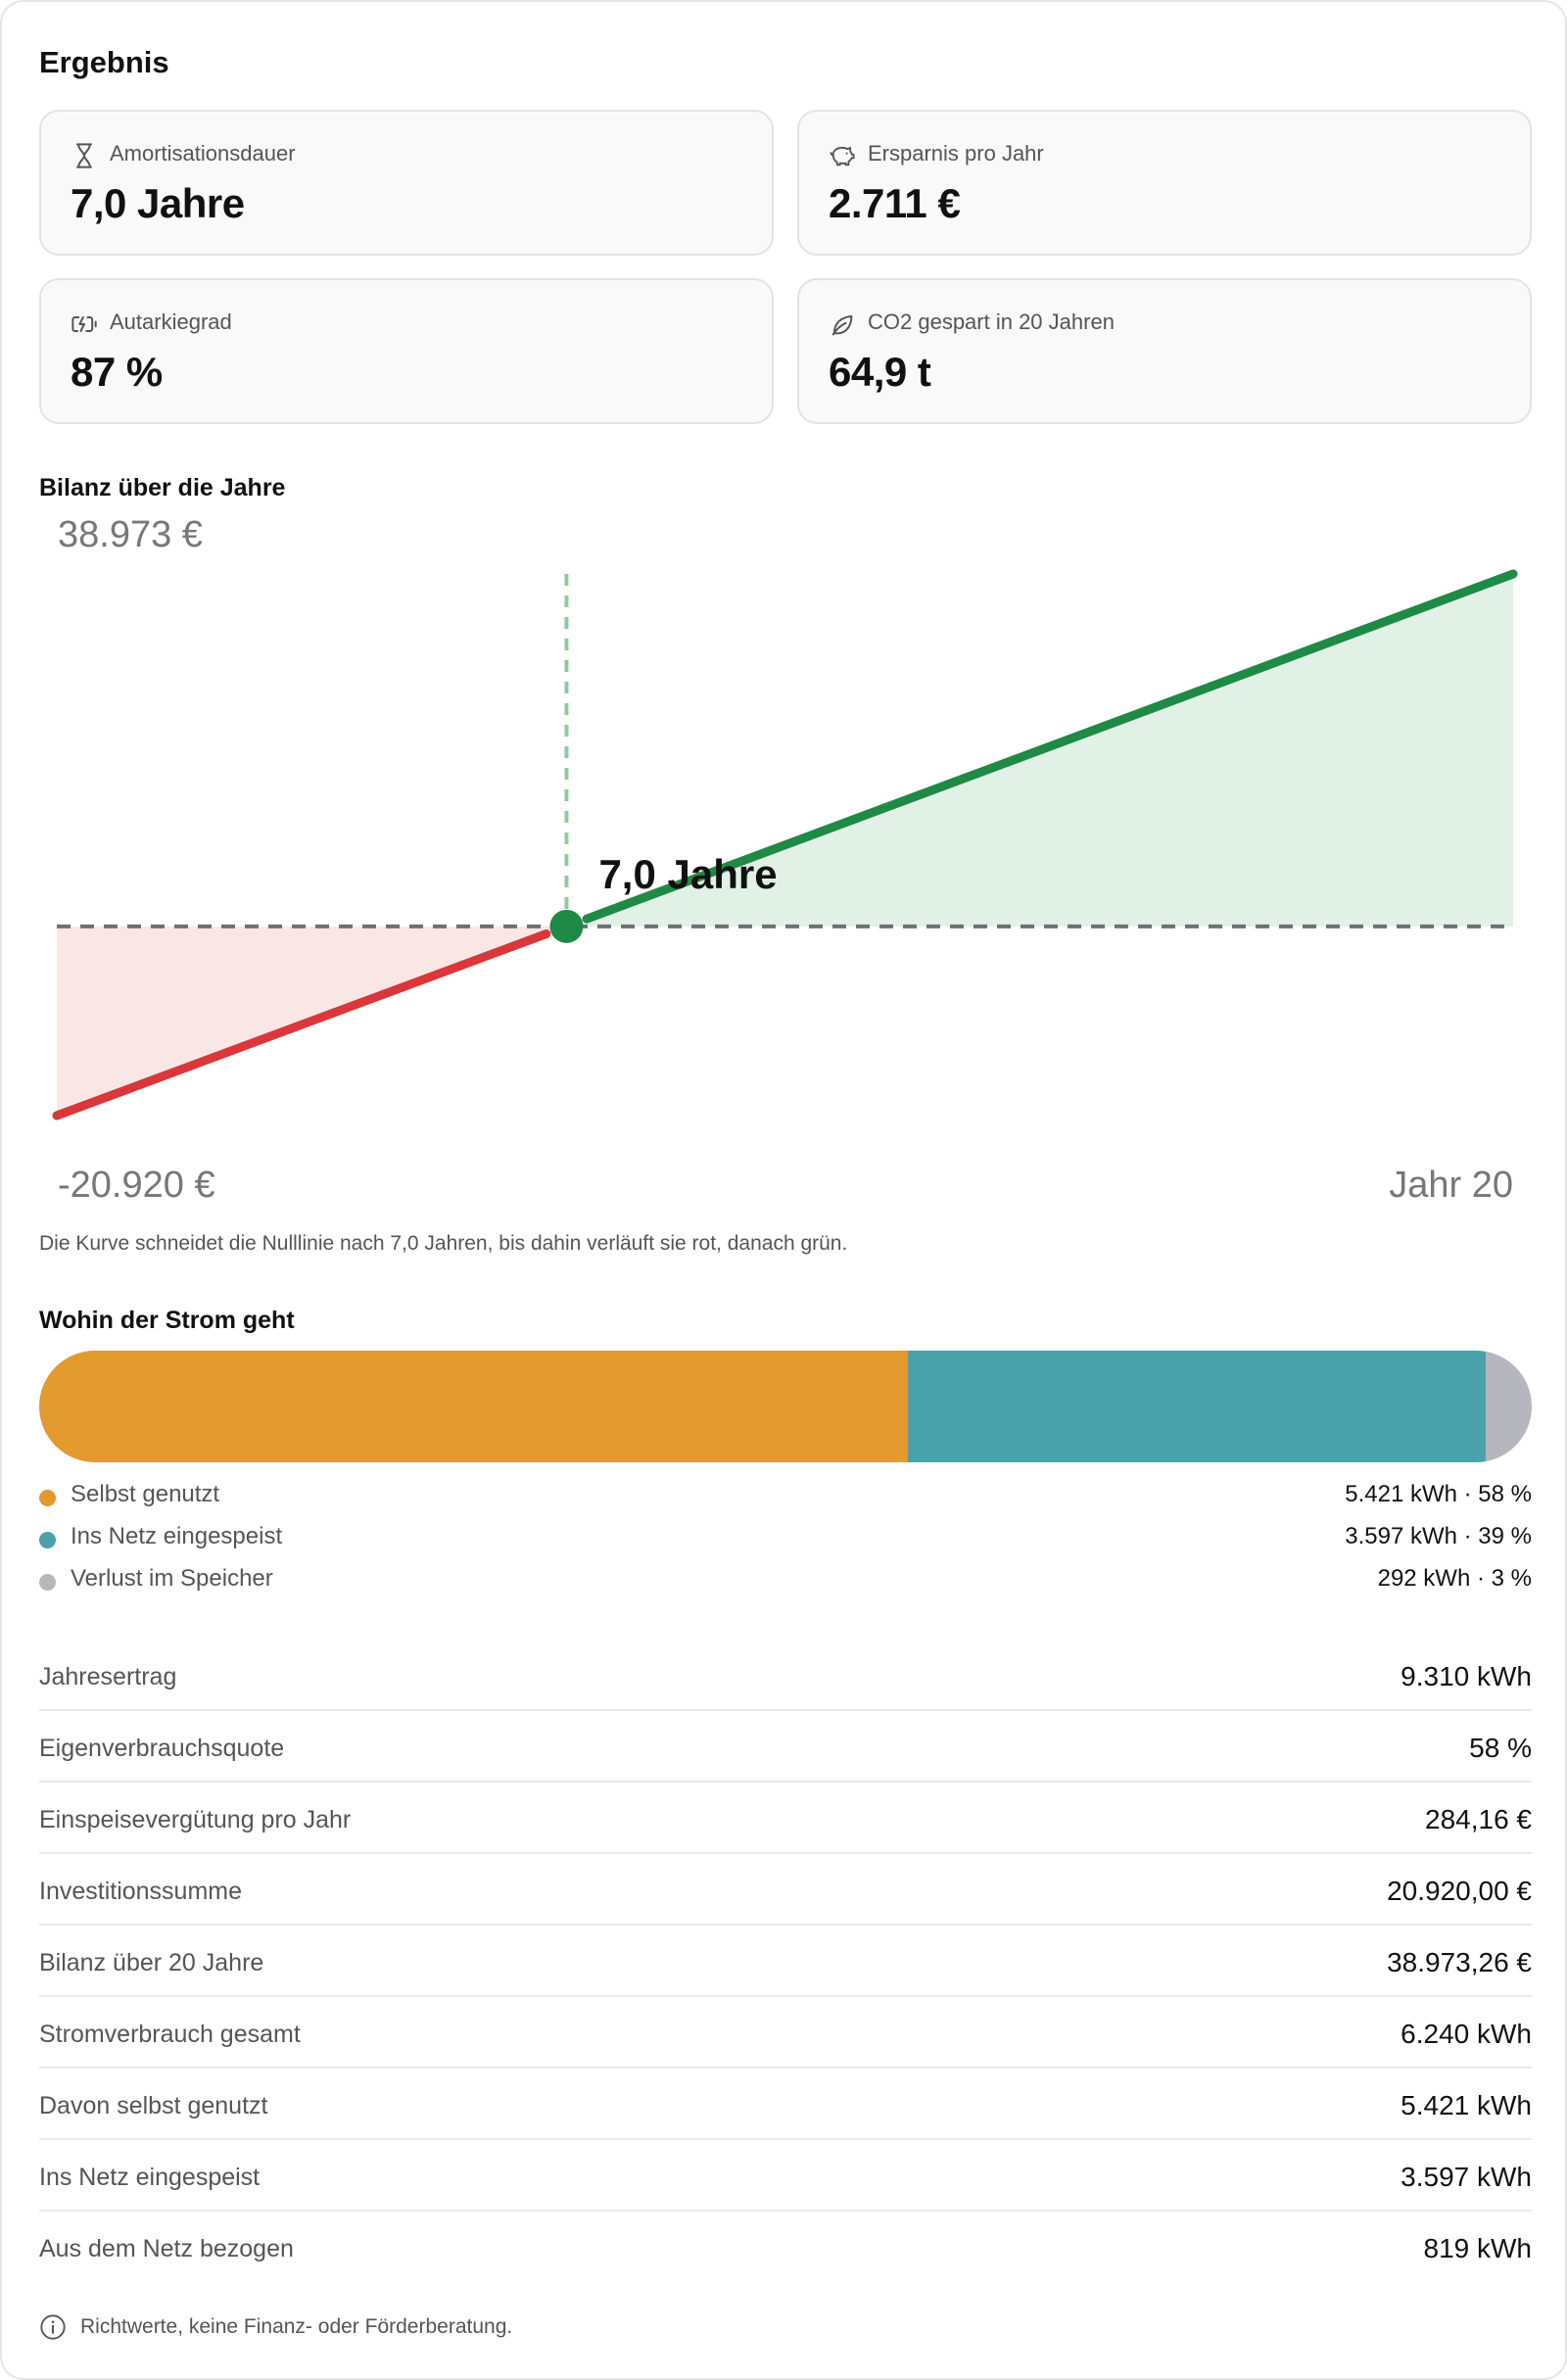 This screenshot has height=2380, width=1567. I want to click on legend-value: 292 kWh · 3 %, so click(1454, 1578).